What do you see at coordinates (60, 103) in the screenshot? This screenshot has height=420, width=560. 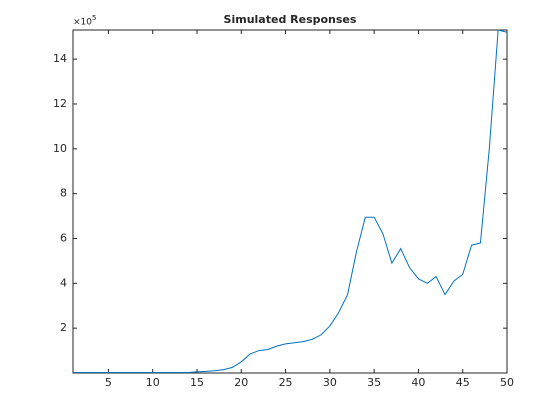 I see `y-tick-label: 12` at bounding box center [60, 103].